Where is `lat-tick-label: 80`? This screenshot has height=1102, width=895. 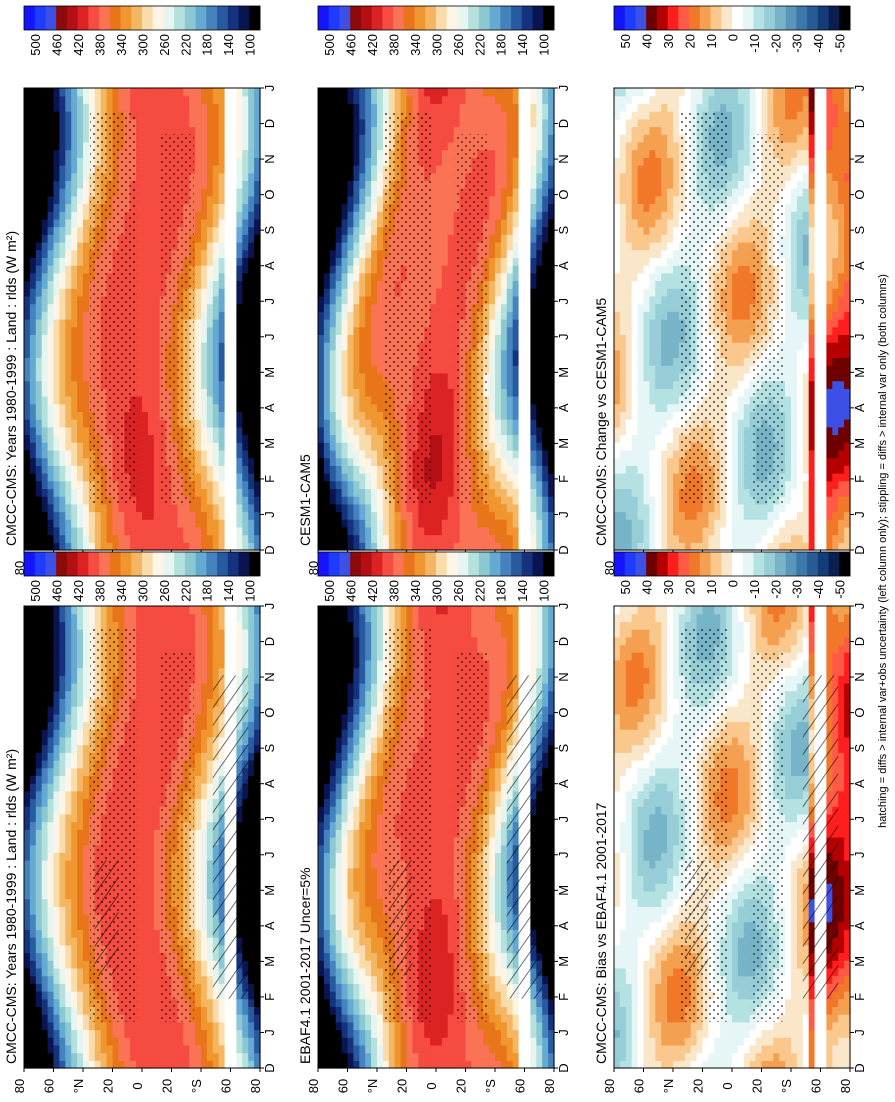 lat-tick-label: 80 is located at coordinates (19, 568).